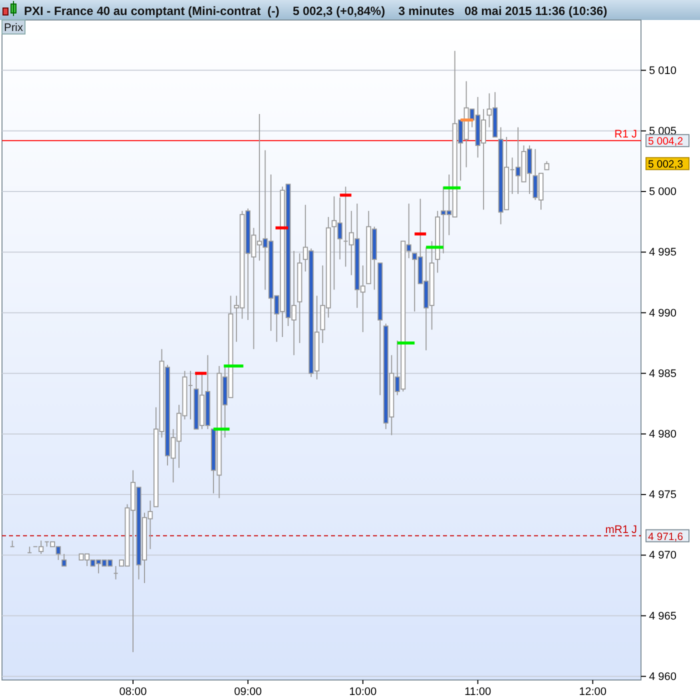 Image resolution: width=700 pixels, height=700 pixels. What do you see at coordinates (625, 134) in the screenshot?
I see `ref-line-label: R1 J` at bounding box center [625, 134].